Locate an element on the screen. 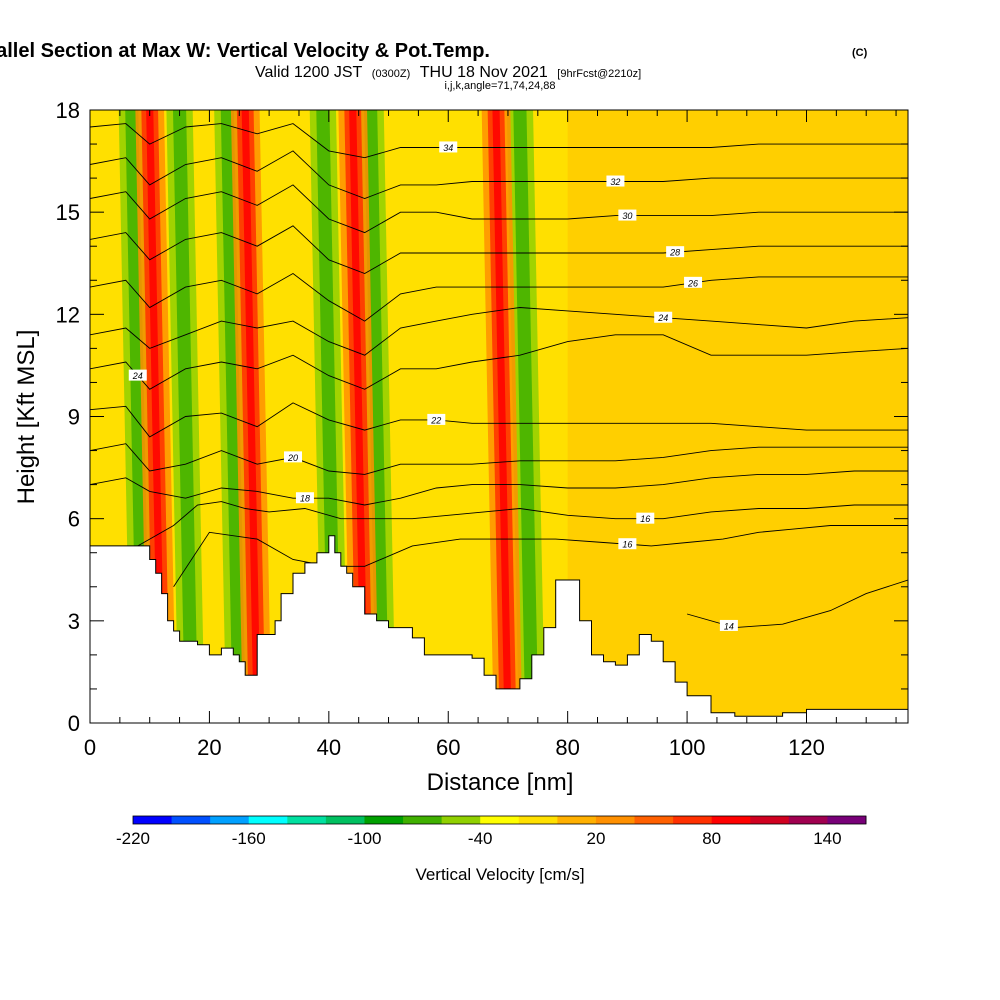  contour-label: 14 is located at coordinates (729, 626).